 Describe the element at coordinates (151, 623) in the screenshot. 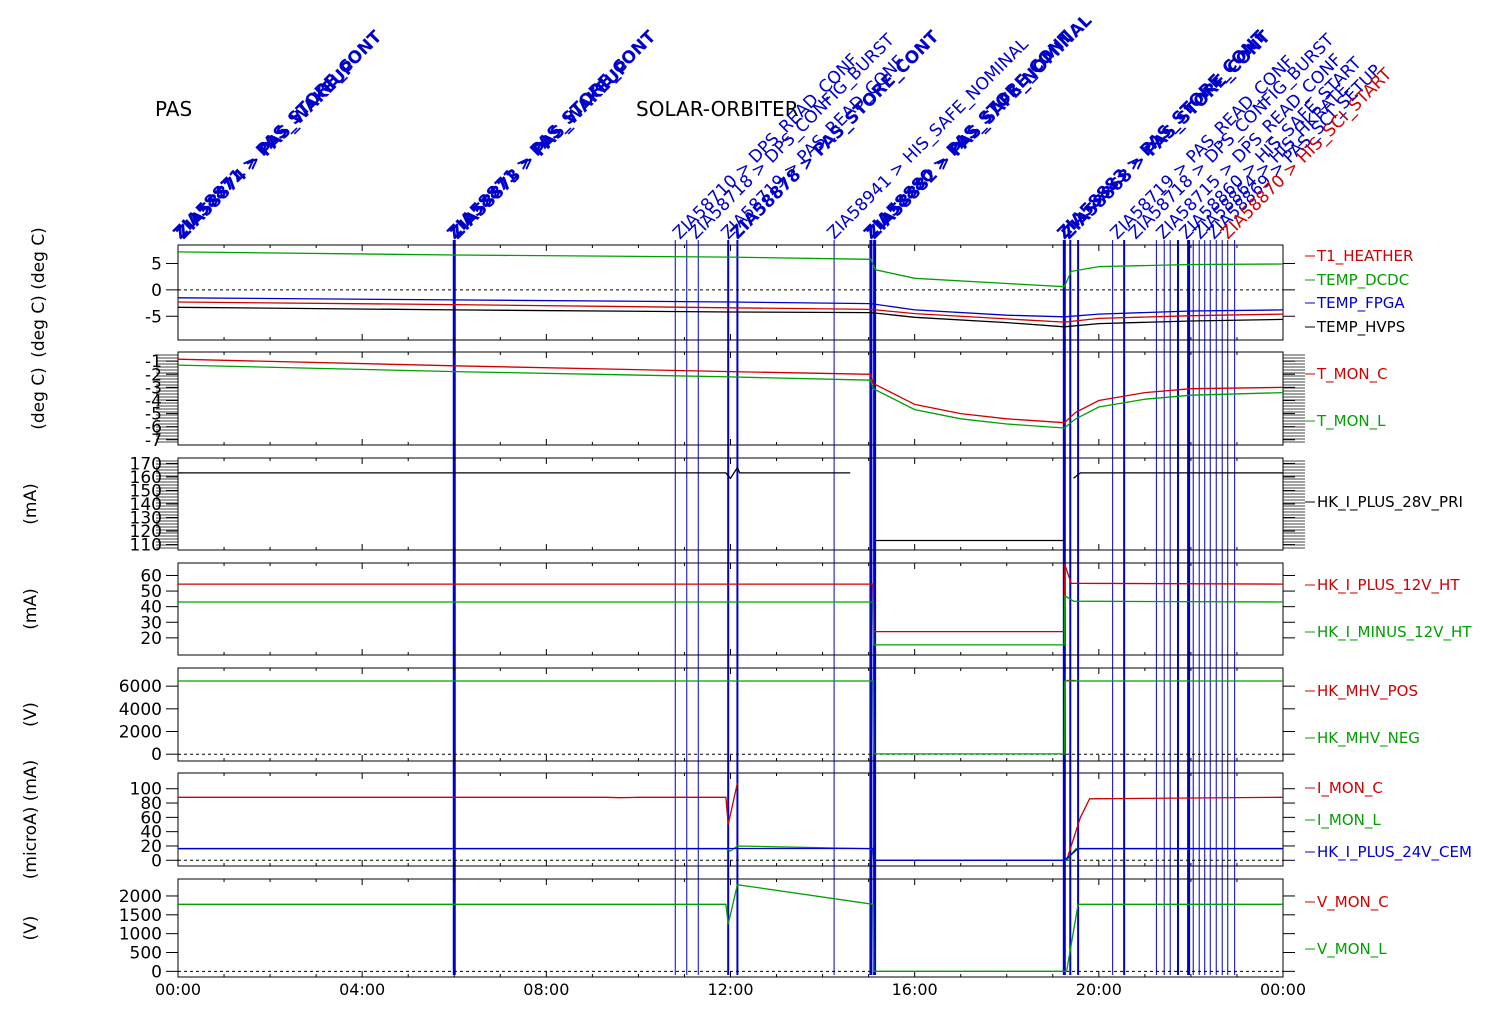

I see `y-tick-label: 30` at that location.